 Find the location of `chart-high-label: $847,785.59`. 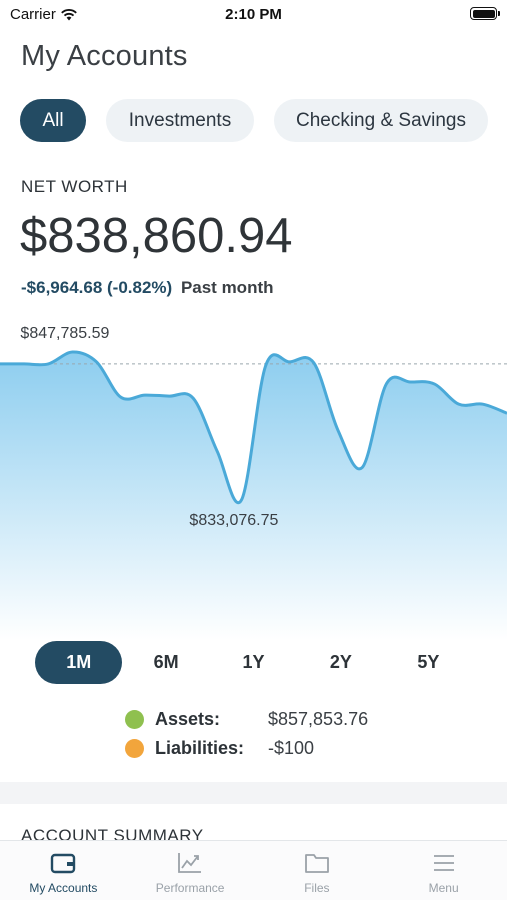

chart-high-label: $847,785.59 is located at coordinates (64, 333).